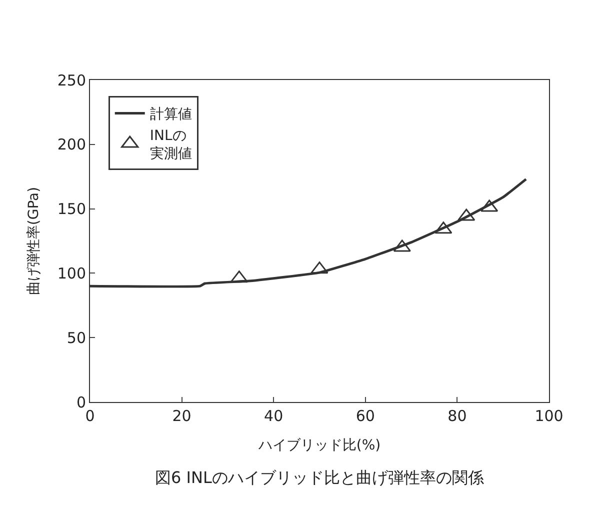 The width and height of the screenshot is (594, 512). I want to click on x-tick-label: 40, so click(274, 416).